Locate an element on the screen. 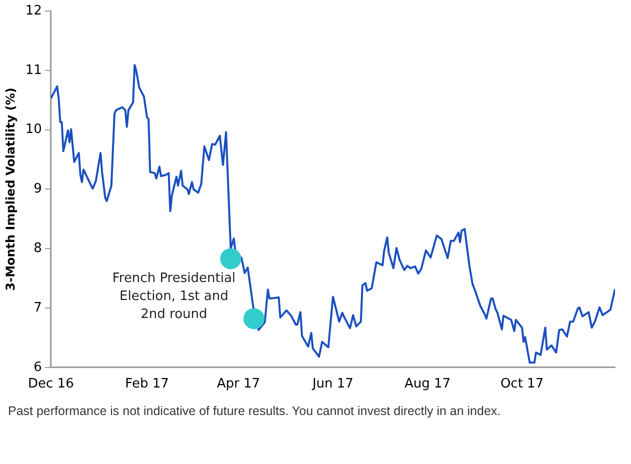  y-tick-label: 7 is located at coordinates (38, 308).